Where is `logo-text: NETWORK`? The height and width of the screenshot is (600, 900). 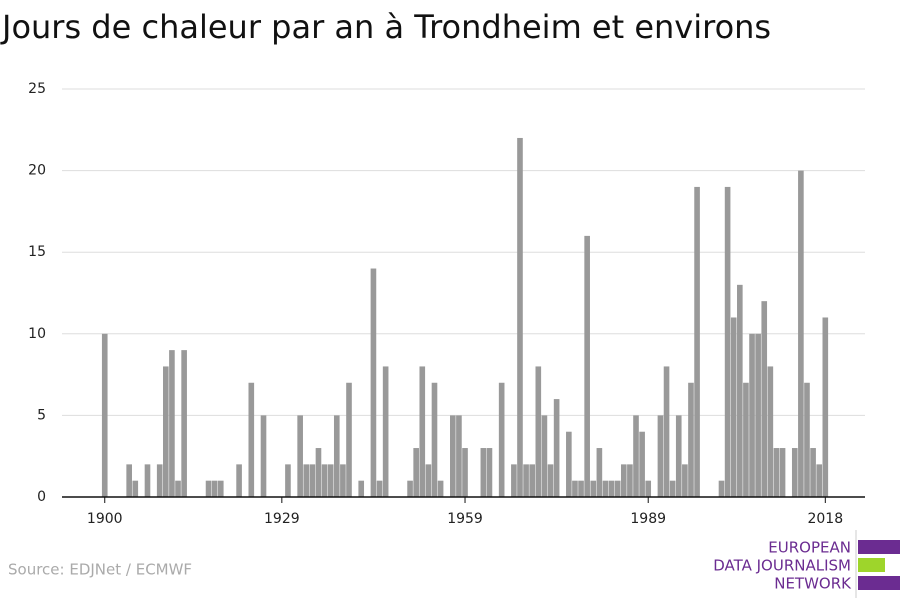
logo-text: NETWORK is located at coordinates (813, 584).